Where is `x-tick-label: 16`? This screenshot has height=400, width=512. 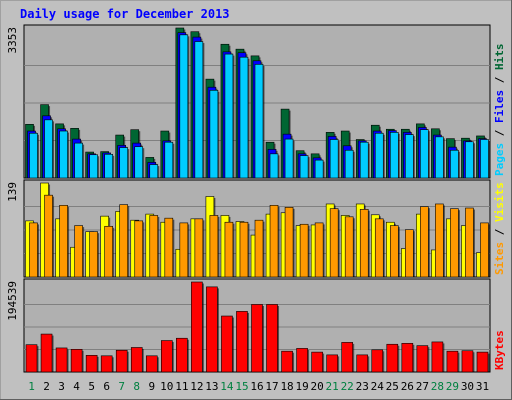 x-tick-label: 16 is located at coordinates (256, 386).